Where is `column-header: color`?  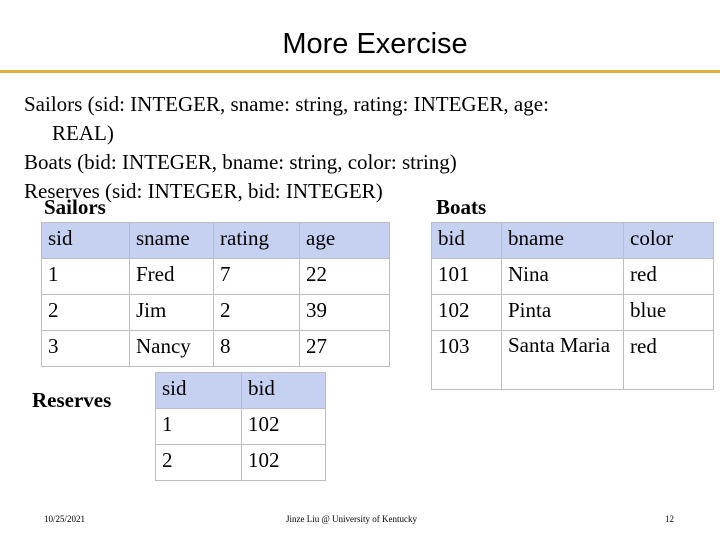 column-header: color is located at coordinates (668, 240).